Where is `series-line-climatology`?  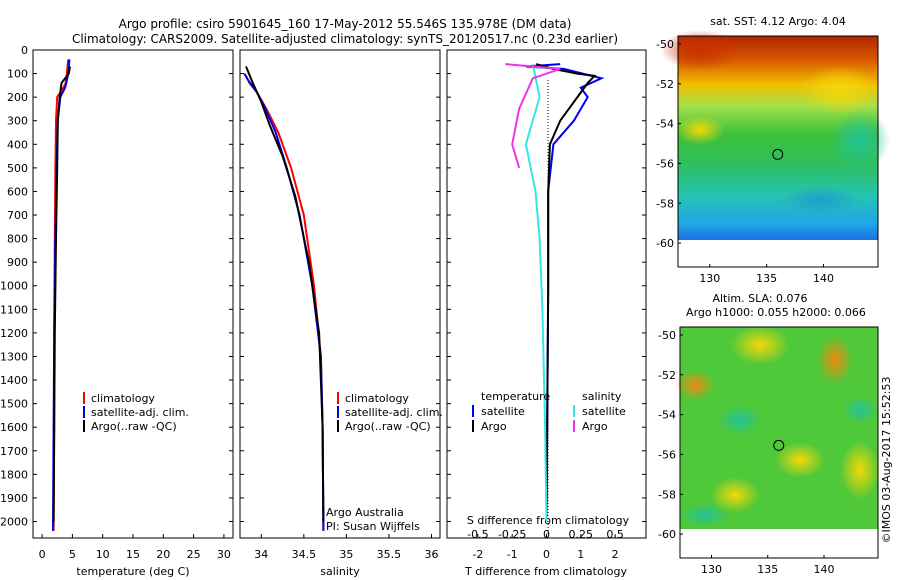 series-line-climatology is located at coordinates (285, 303).